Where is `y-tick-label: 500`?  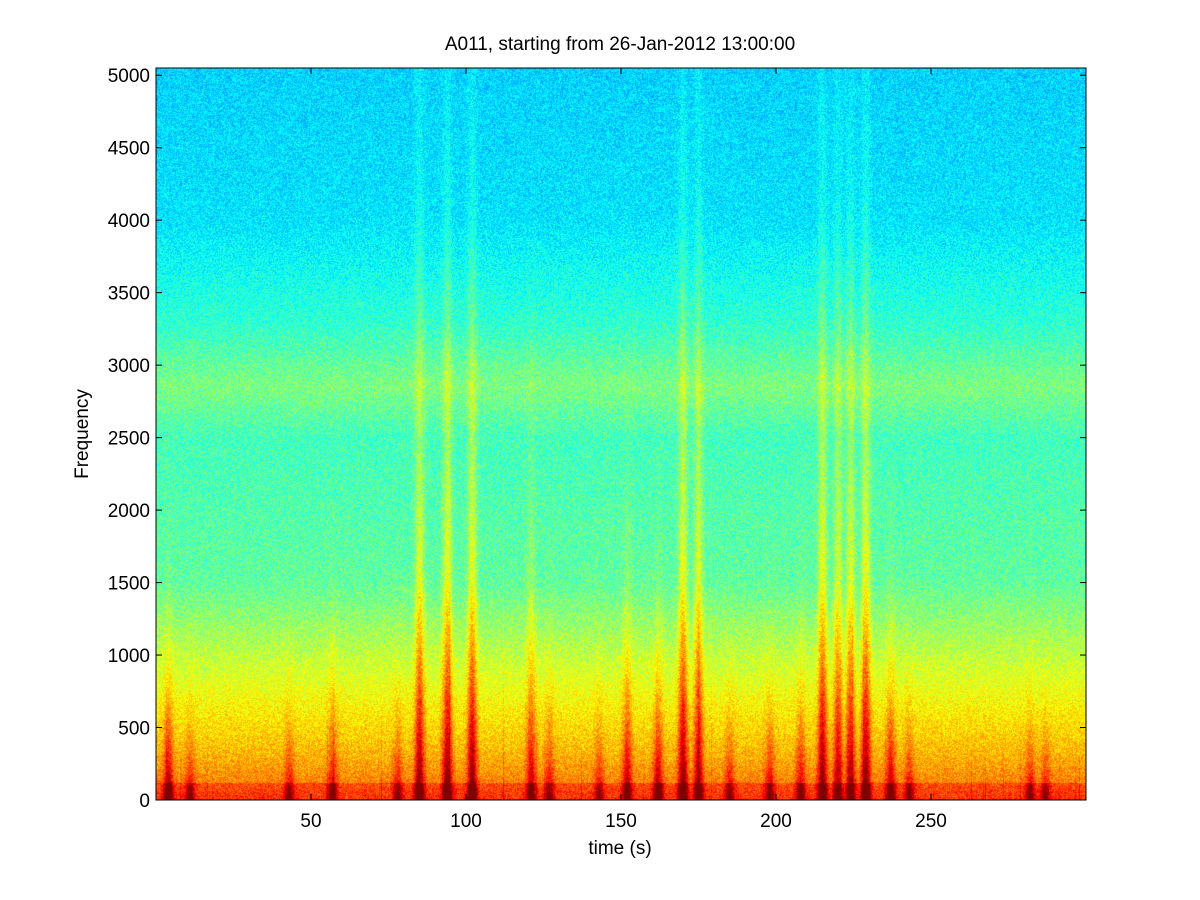 y-tick-label: 500 is located at coordinates (134, 729).